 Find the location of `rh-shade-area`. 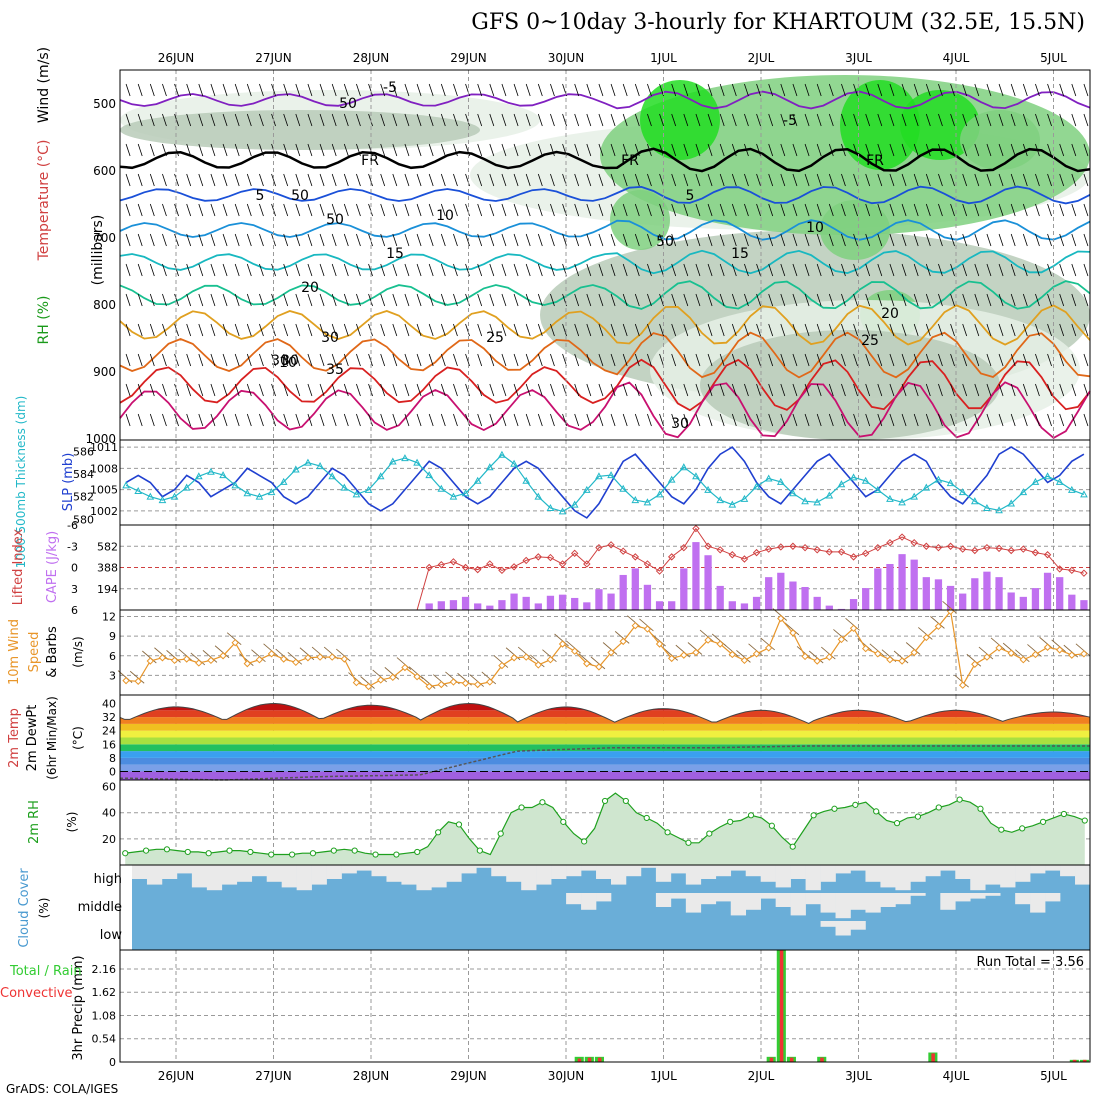

rh-shade-area is located at coordinates (1000, 140).